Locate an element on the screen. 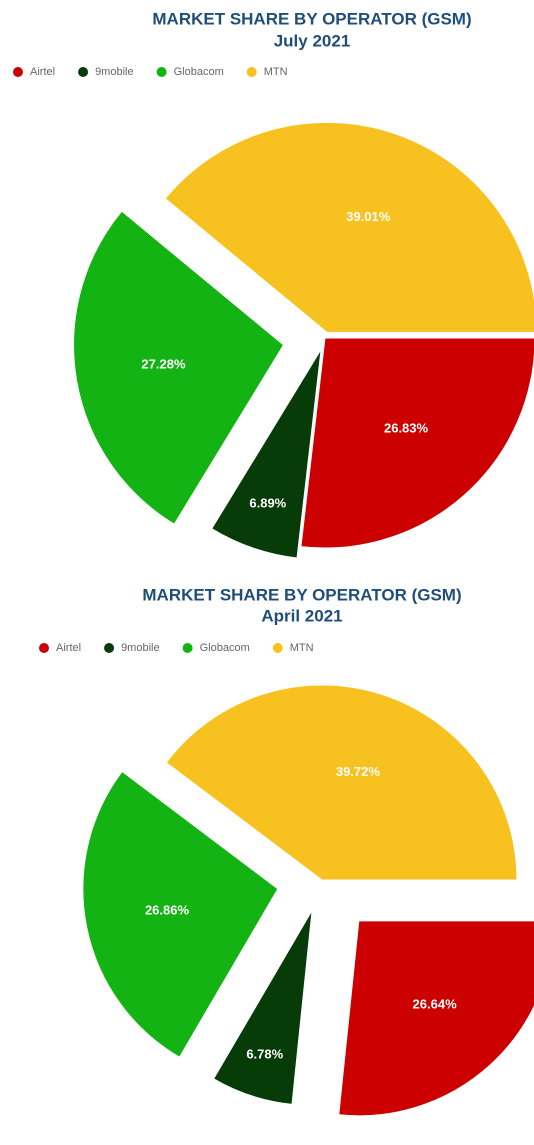 The height and width of the screenshot is (1145, 534). data-label: 26.64% is located at coordinates (435, 1003).